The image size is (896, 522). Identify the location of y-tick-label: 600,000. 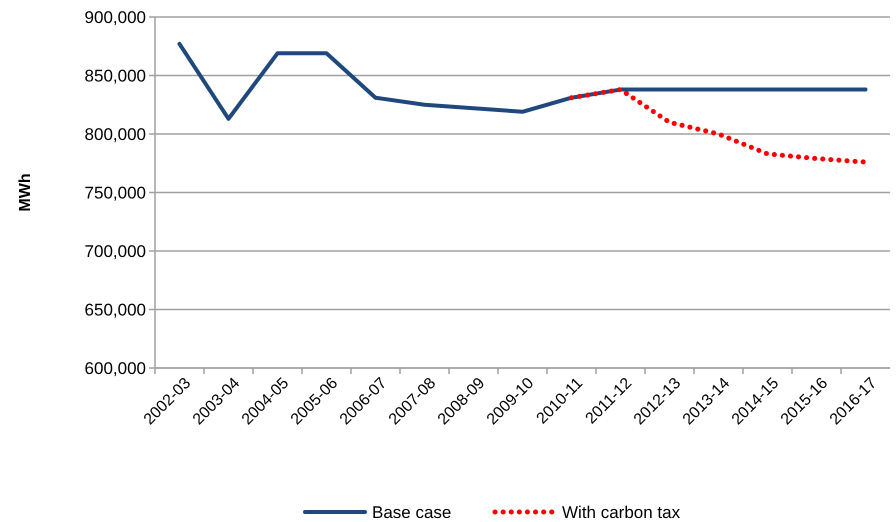
(115, 368).